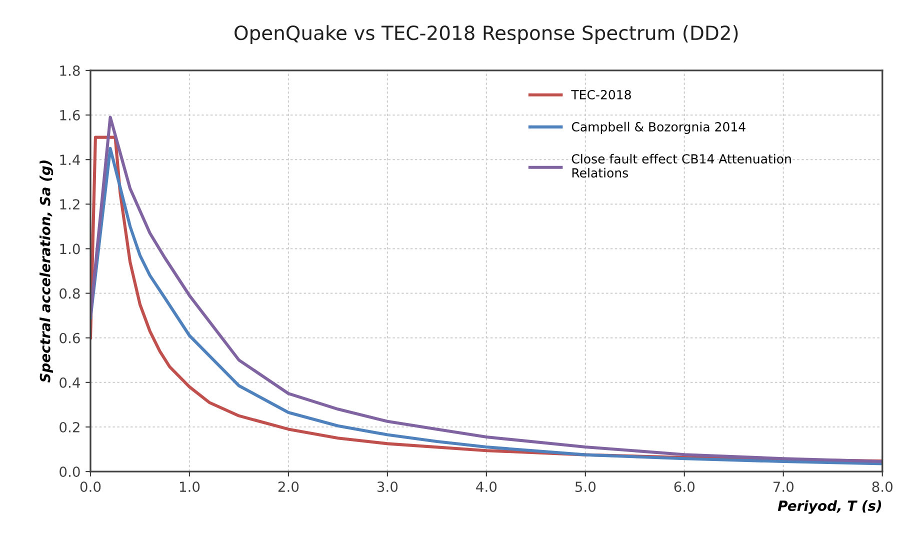 Image resolution: width=905 pixels, height=542 pixels. Describe the element at coordinates (70, 249) in the screenshot. I see `y-tick-label: 1.0` at that location.